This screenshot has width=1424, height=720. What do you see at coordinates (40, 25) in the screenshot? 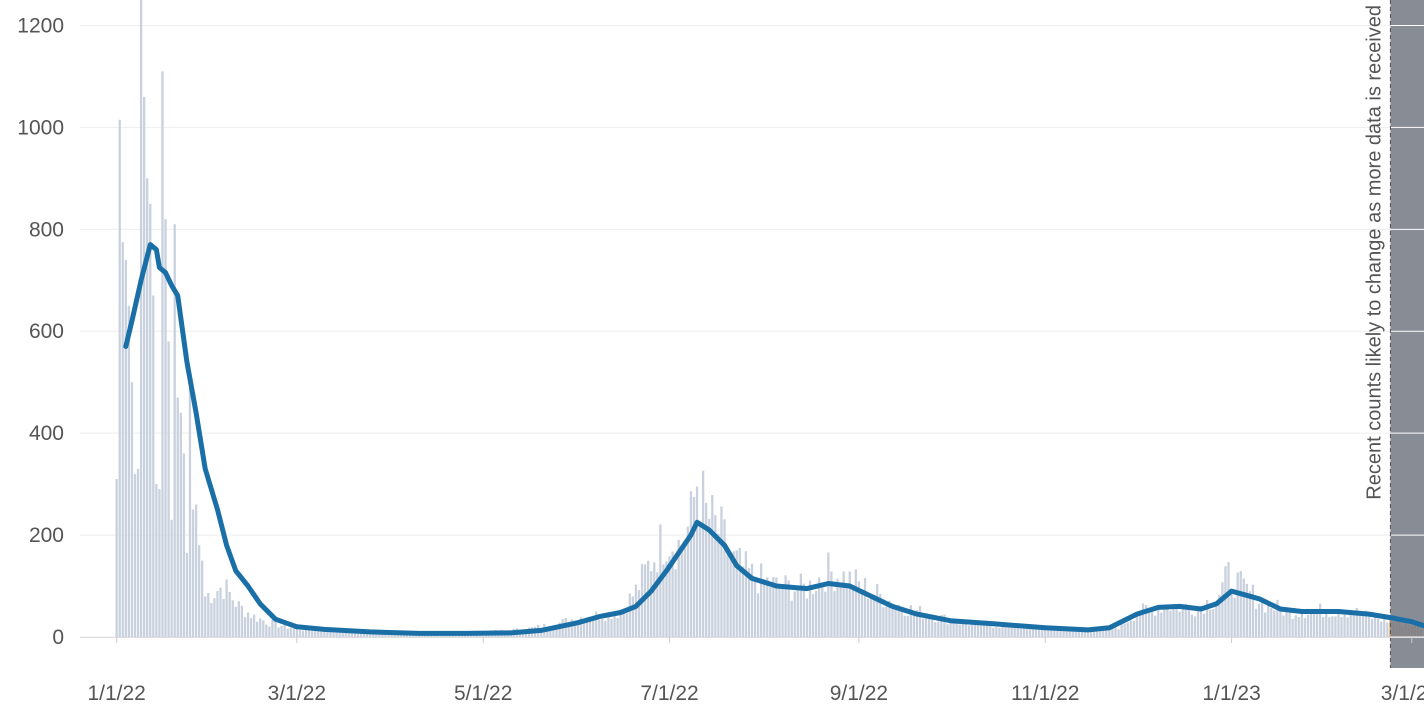
I see `y-tick-label: 1200` at bounding box center [40, 25].